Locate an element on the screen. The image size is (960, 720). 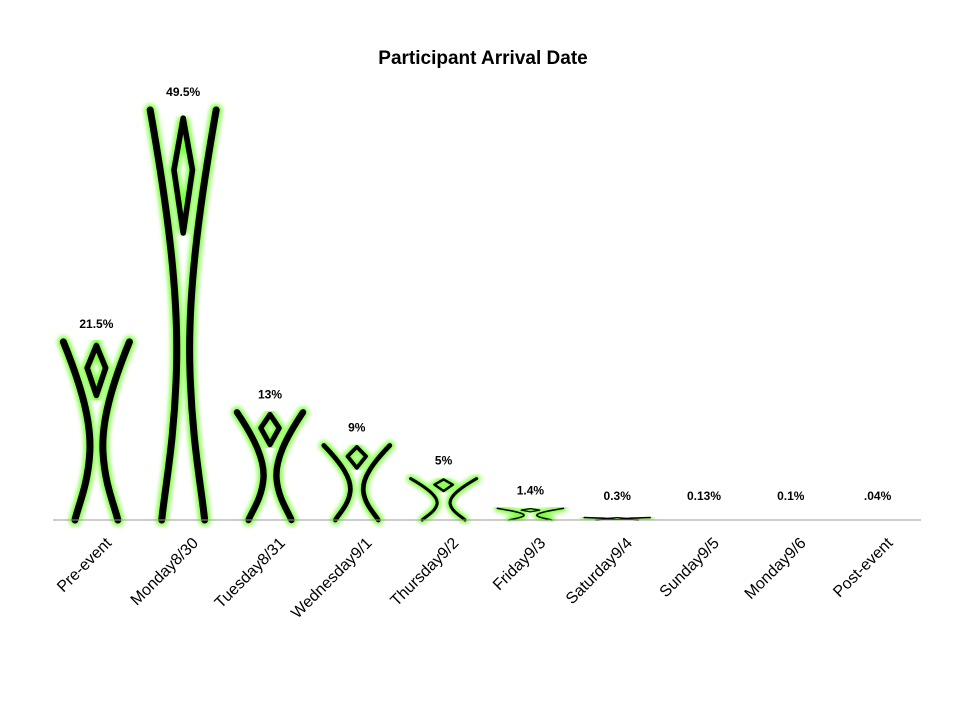
tick-label: Post-event is located at coordinates (863, 567).